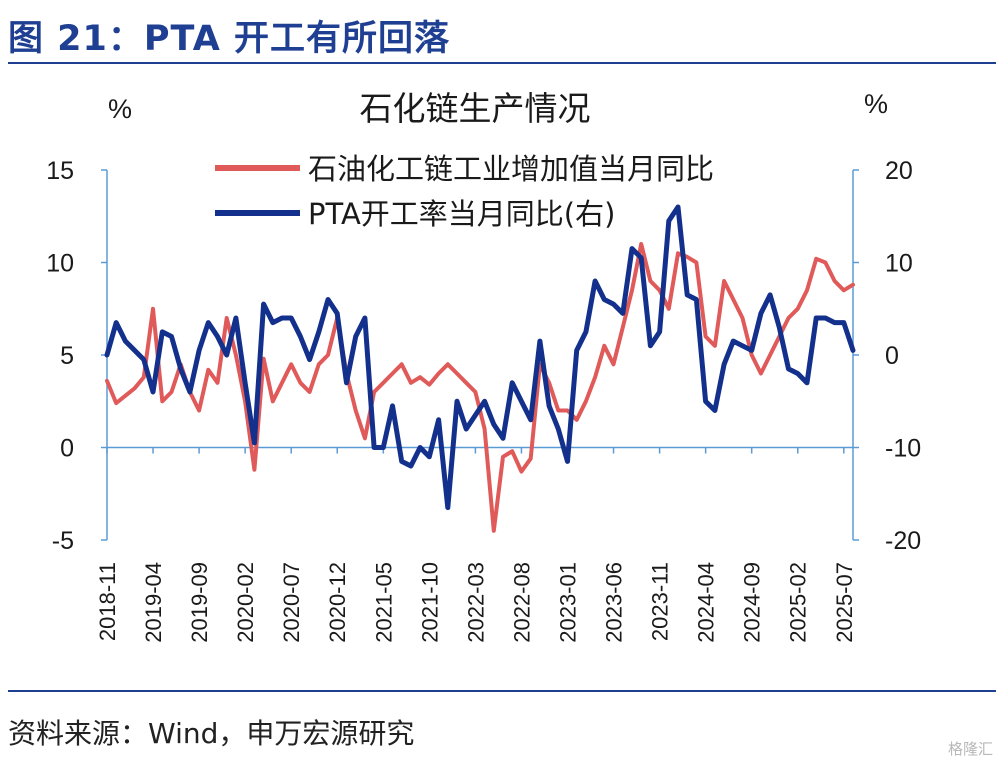 The width and height of the screenshot is (1005, 765). What do you see at coordinates (502, 63) in the screenshot?
I see `top-divider` at bounding box center [502, 63].